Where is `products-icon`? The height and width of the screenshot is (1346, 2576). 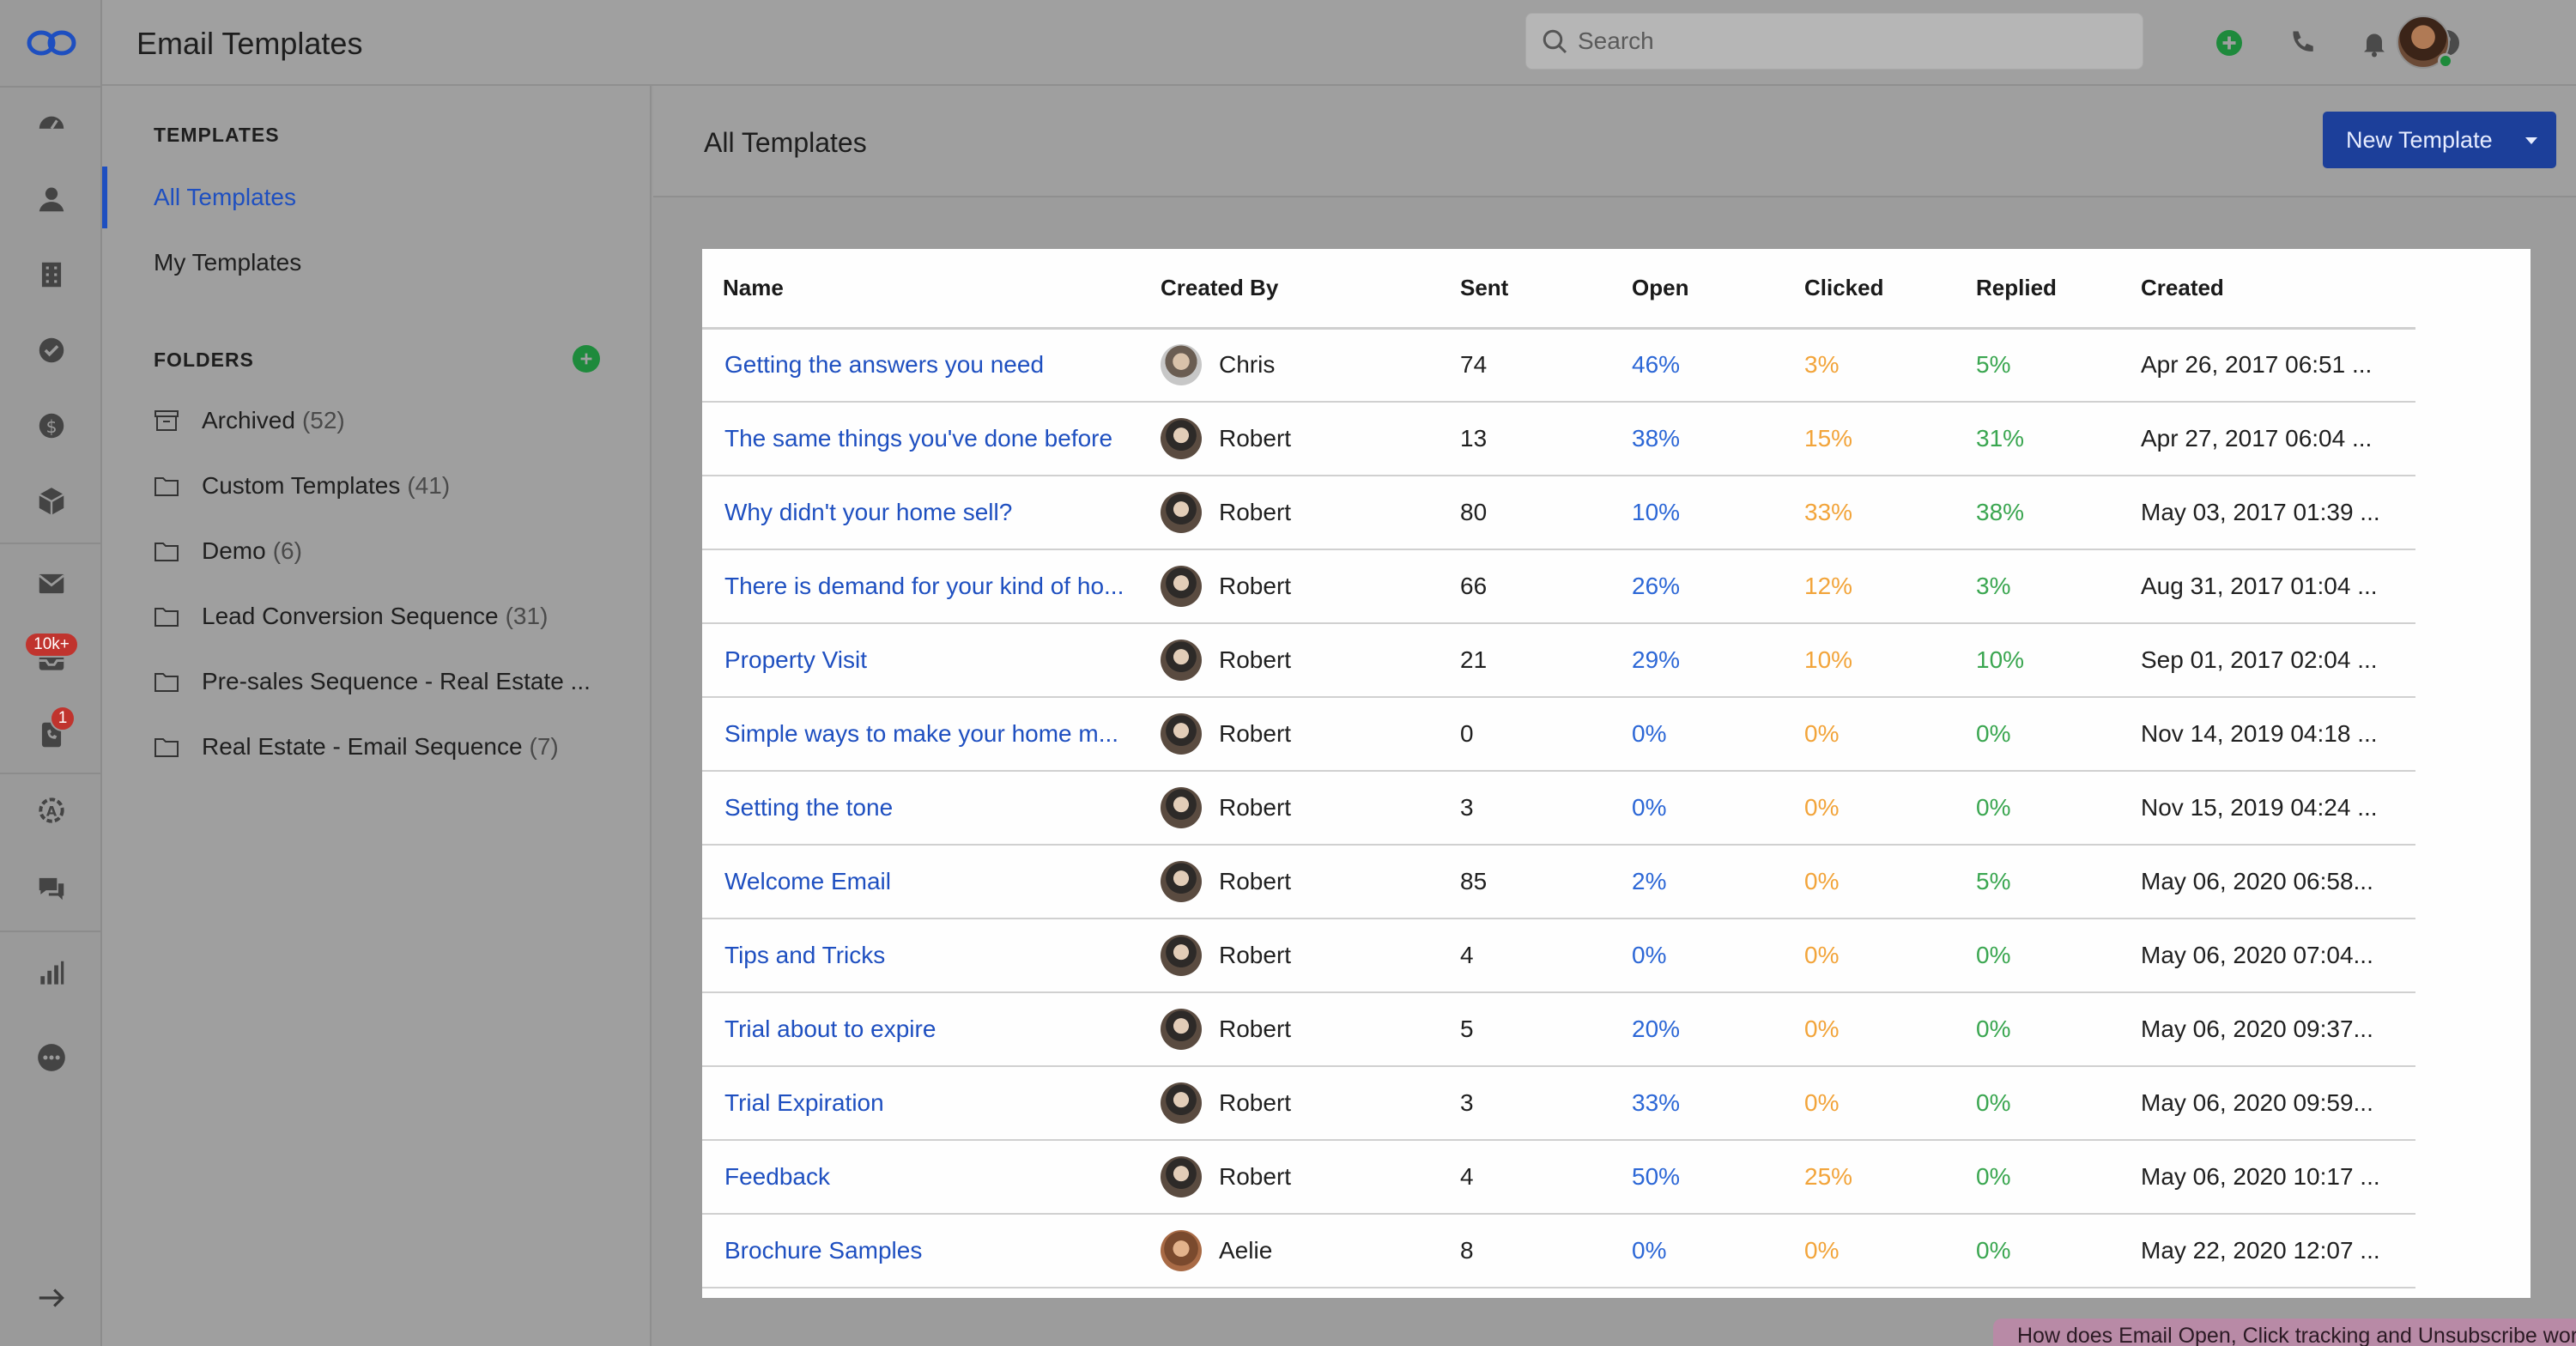
products-icon is located at coordinates (51, 501).